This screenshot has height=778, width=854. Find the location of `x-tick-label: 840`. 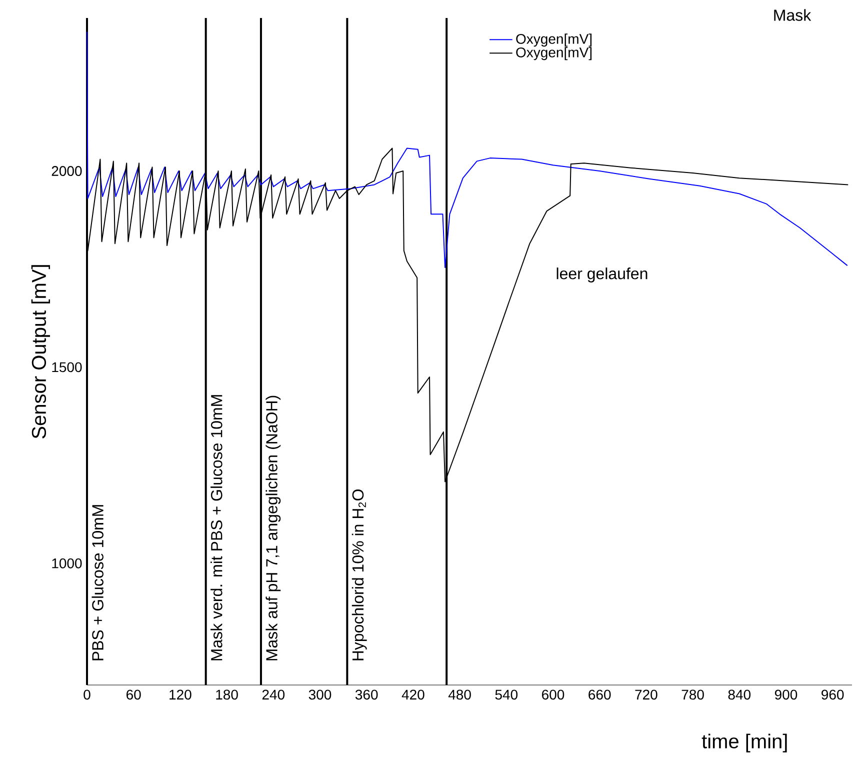

x-tick-label: 840 is located at coordinates (739, 695).